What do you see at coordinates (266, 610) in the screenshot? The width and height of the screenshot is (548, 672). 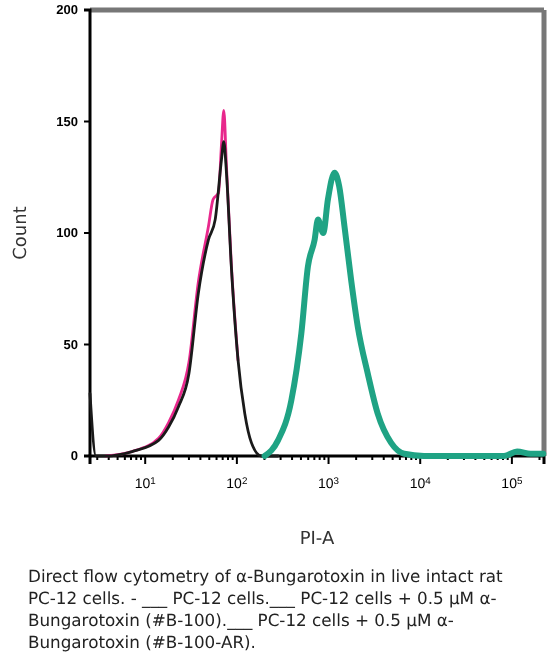 I see `text: Direct flow cytometry of α-Bungarotoxin in live intact rat PC-12 cells. - ___ PC-12 cells.___ PC-12 cells + 0.5 µM α-Bungarotoxin (#B-100).___ PC-12 cells + 0.5 µM α-Bungarotoxin (#B-100-AR).` at bounding box center [266, 610].